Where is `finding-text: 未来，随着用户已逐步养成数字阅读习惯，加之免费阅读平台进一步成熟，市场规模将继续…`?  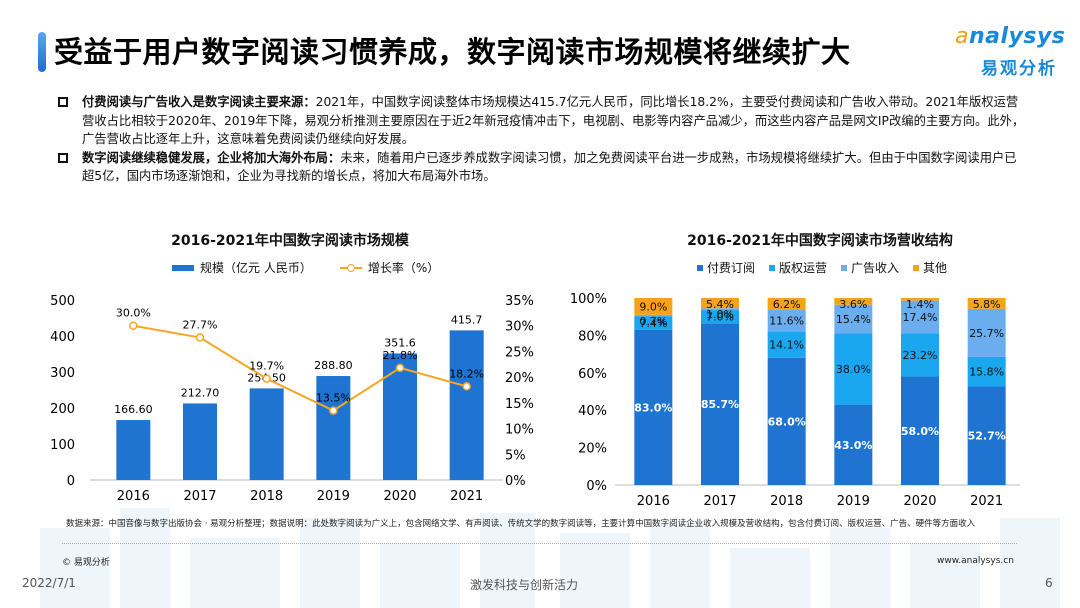 finding-text: 未来，随着用户已逐步养成数字阅读习惯，加之免费阅读平台进一步成熟，市场规模将继续… is located at coordinates (549, 167).